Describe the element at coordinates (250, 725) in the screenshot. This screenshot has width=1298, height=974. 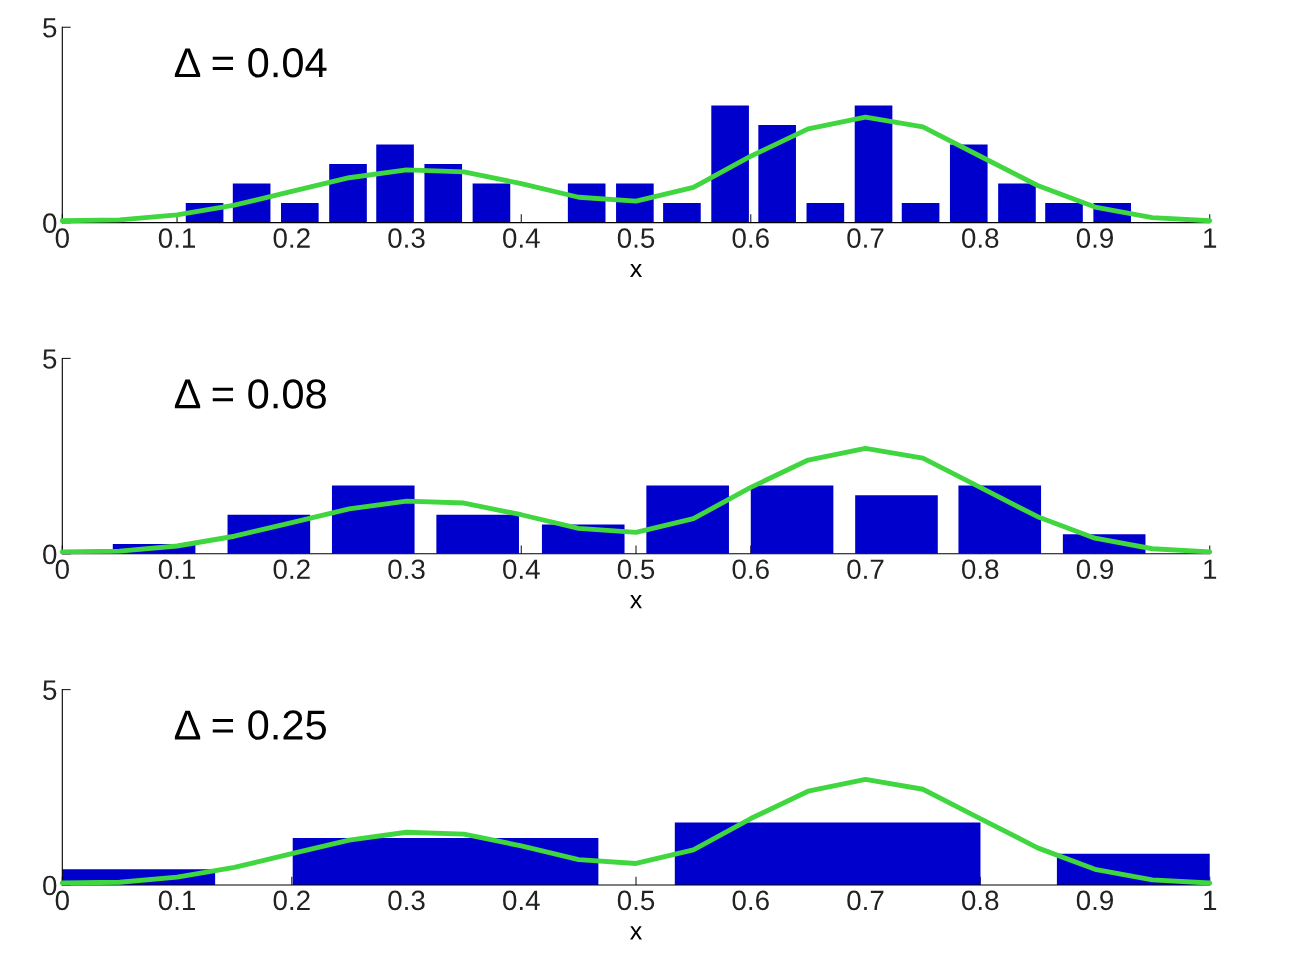
I see `annotation: Δ = 0.25` at that location.